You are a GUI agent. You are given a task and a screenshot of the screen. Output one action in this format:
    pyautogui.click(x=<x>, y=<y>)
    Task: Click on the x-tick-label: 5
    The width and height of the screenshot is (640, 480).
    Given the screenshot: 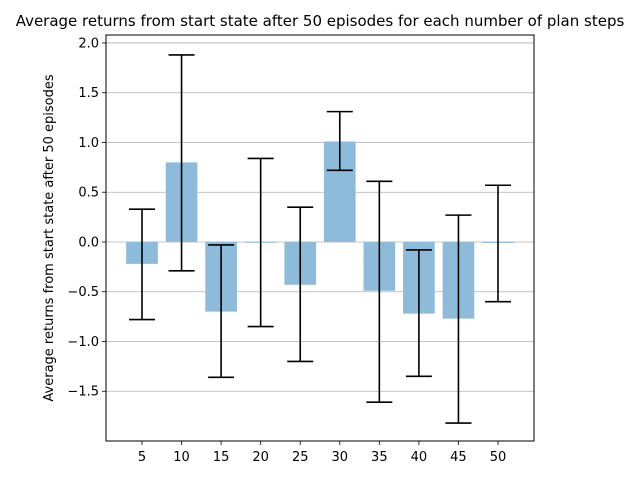 What is the action you would take?
    pyautogui.click(x=142, y=457)
    